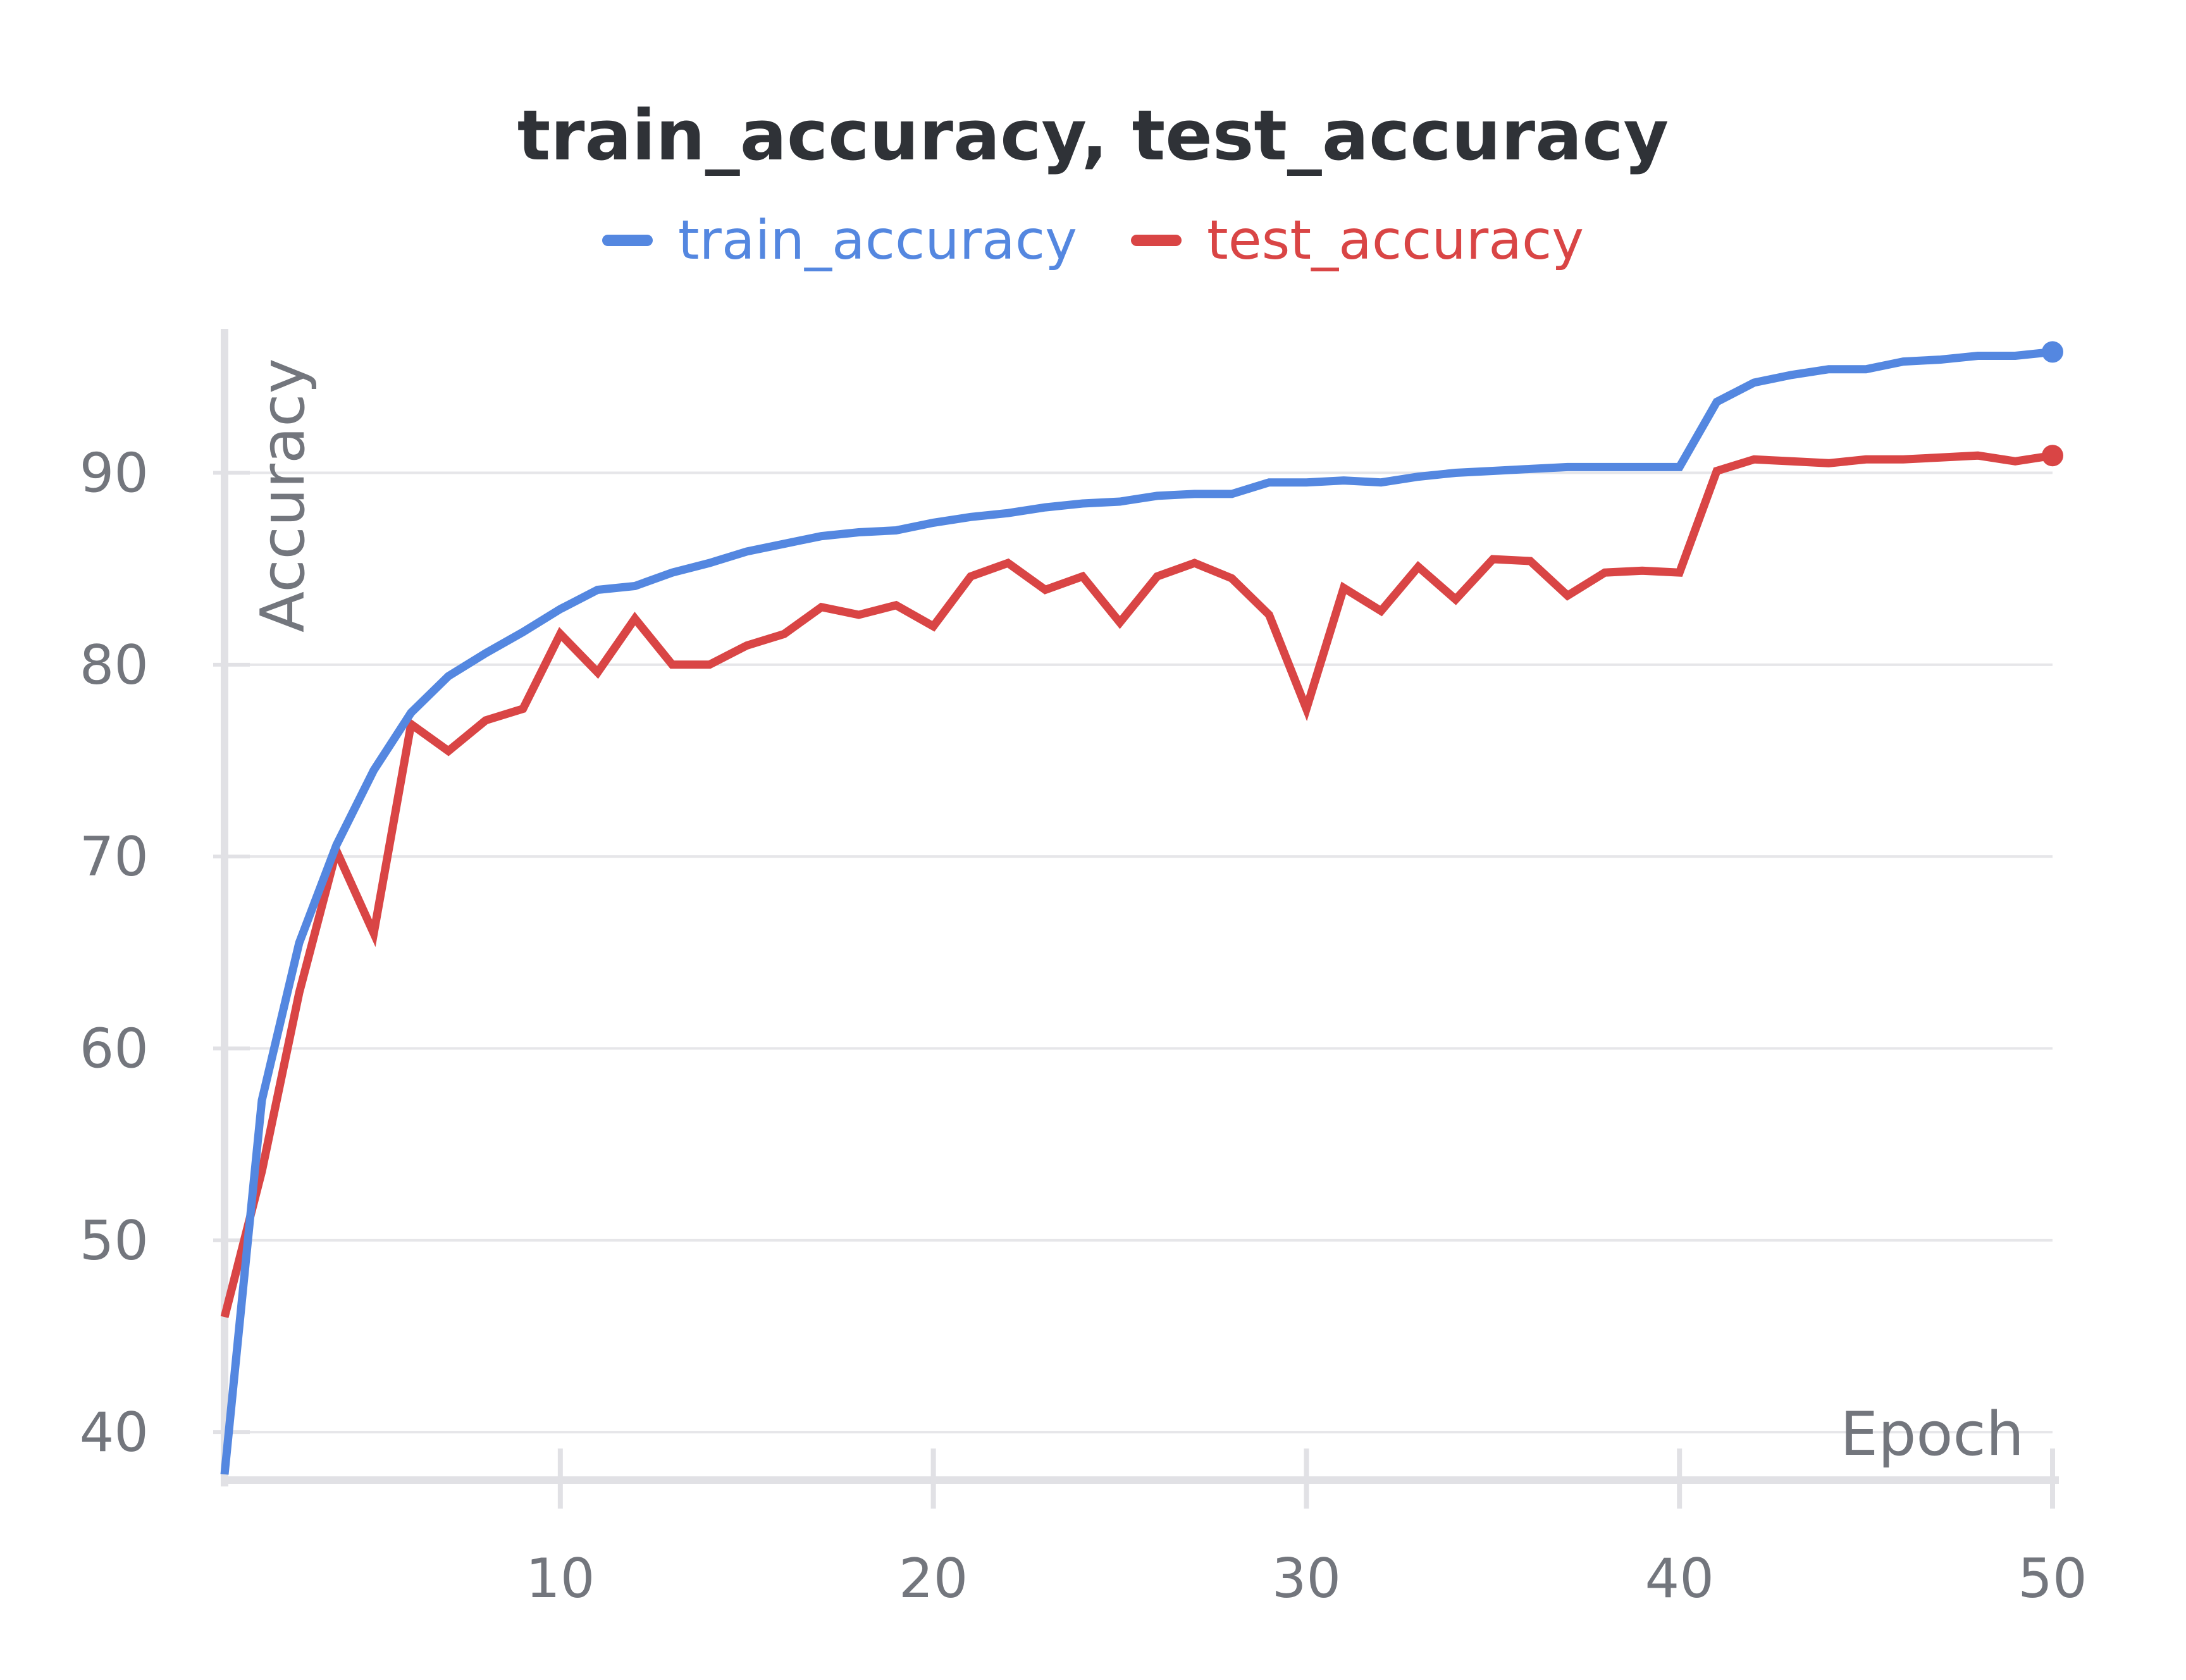 The height and width of the screenshot is (1680, 2186). Describe the element at coordinates (2052, 1578) in the screenshot. I see `x-tick-label: 50` at that location.